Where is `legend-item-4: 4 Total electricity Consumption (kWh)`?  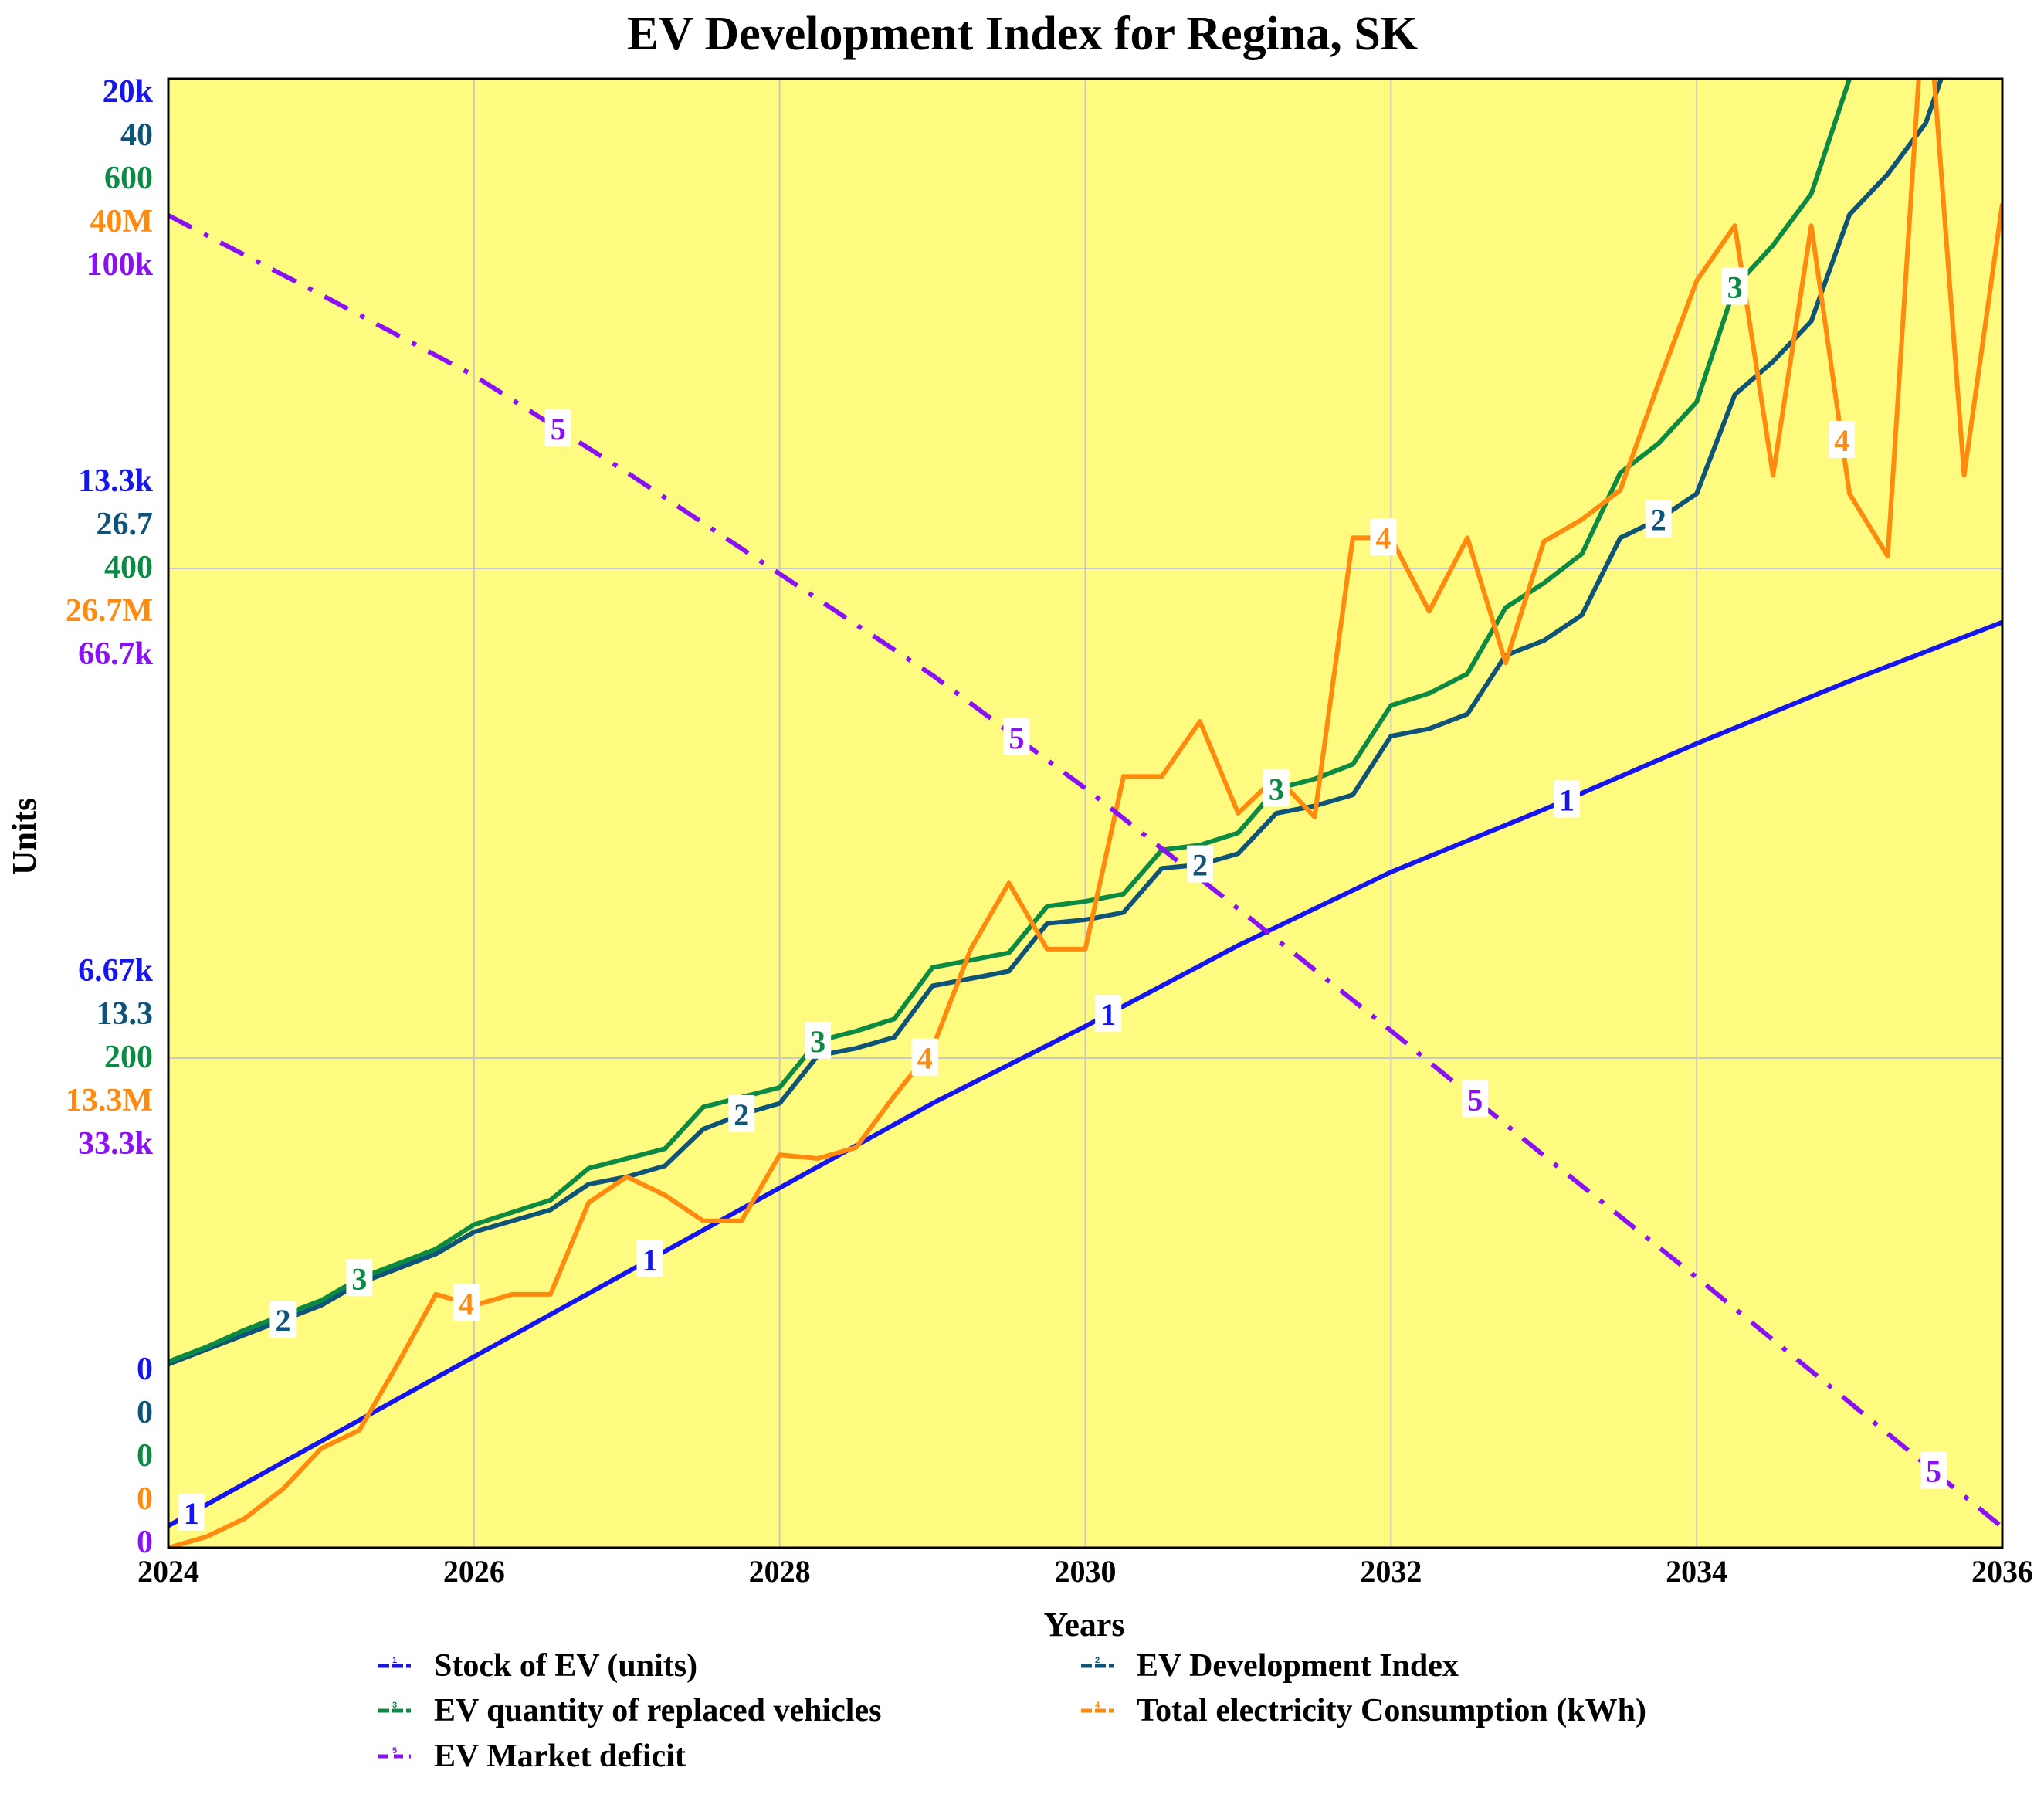 legend-item-4: 4 Total electricity Consumption (kWh) is located at coordinates (1363, 1710).